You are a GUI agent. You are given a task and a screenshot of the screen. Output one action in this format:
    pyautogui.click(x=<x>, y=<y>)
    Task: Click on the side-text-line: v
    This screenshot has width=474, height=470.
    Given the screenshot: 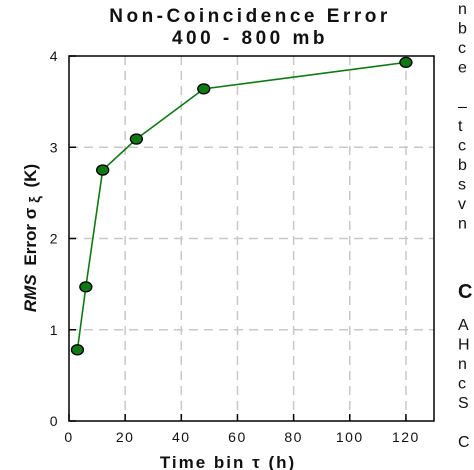 What is the action you would take?
    pyautogui.click(x=462, y=204)
    